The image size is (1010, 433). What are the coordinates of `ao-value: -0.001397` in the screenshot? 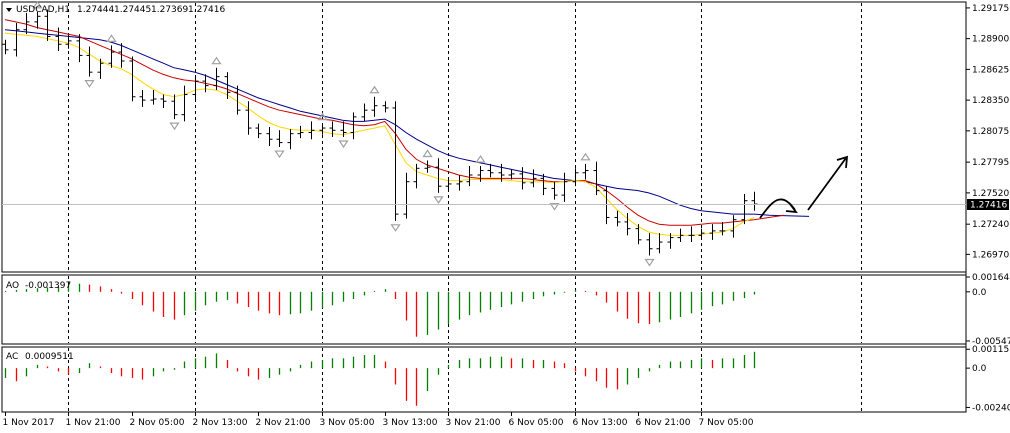 It's located at (48, 286).